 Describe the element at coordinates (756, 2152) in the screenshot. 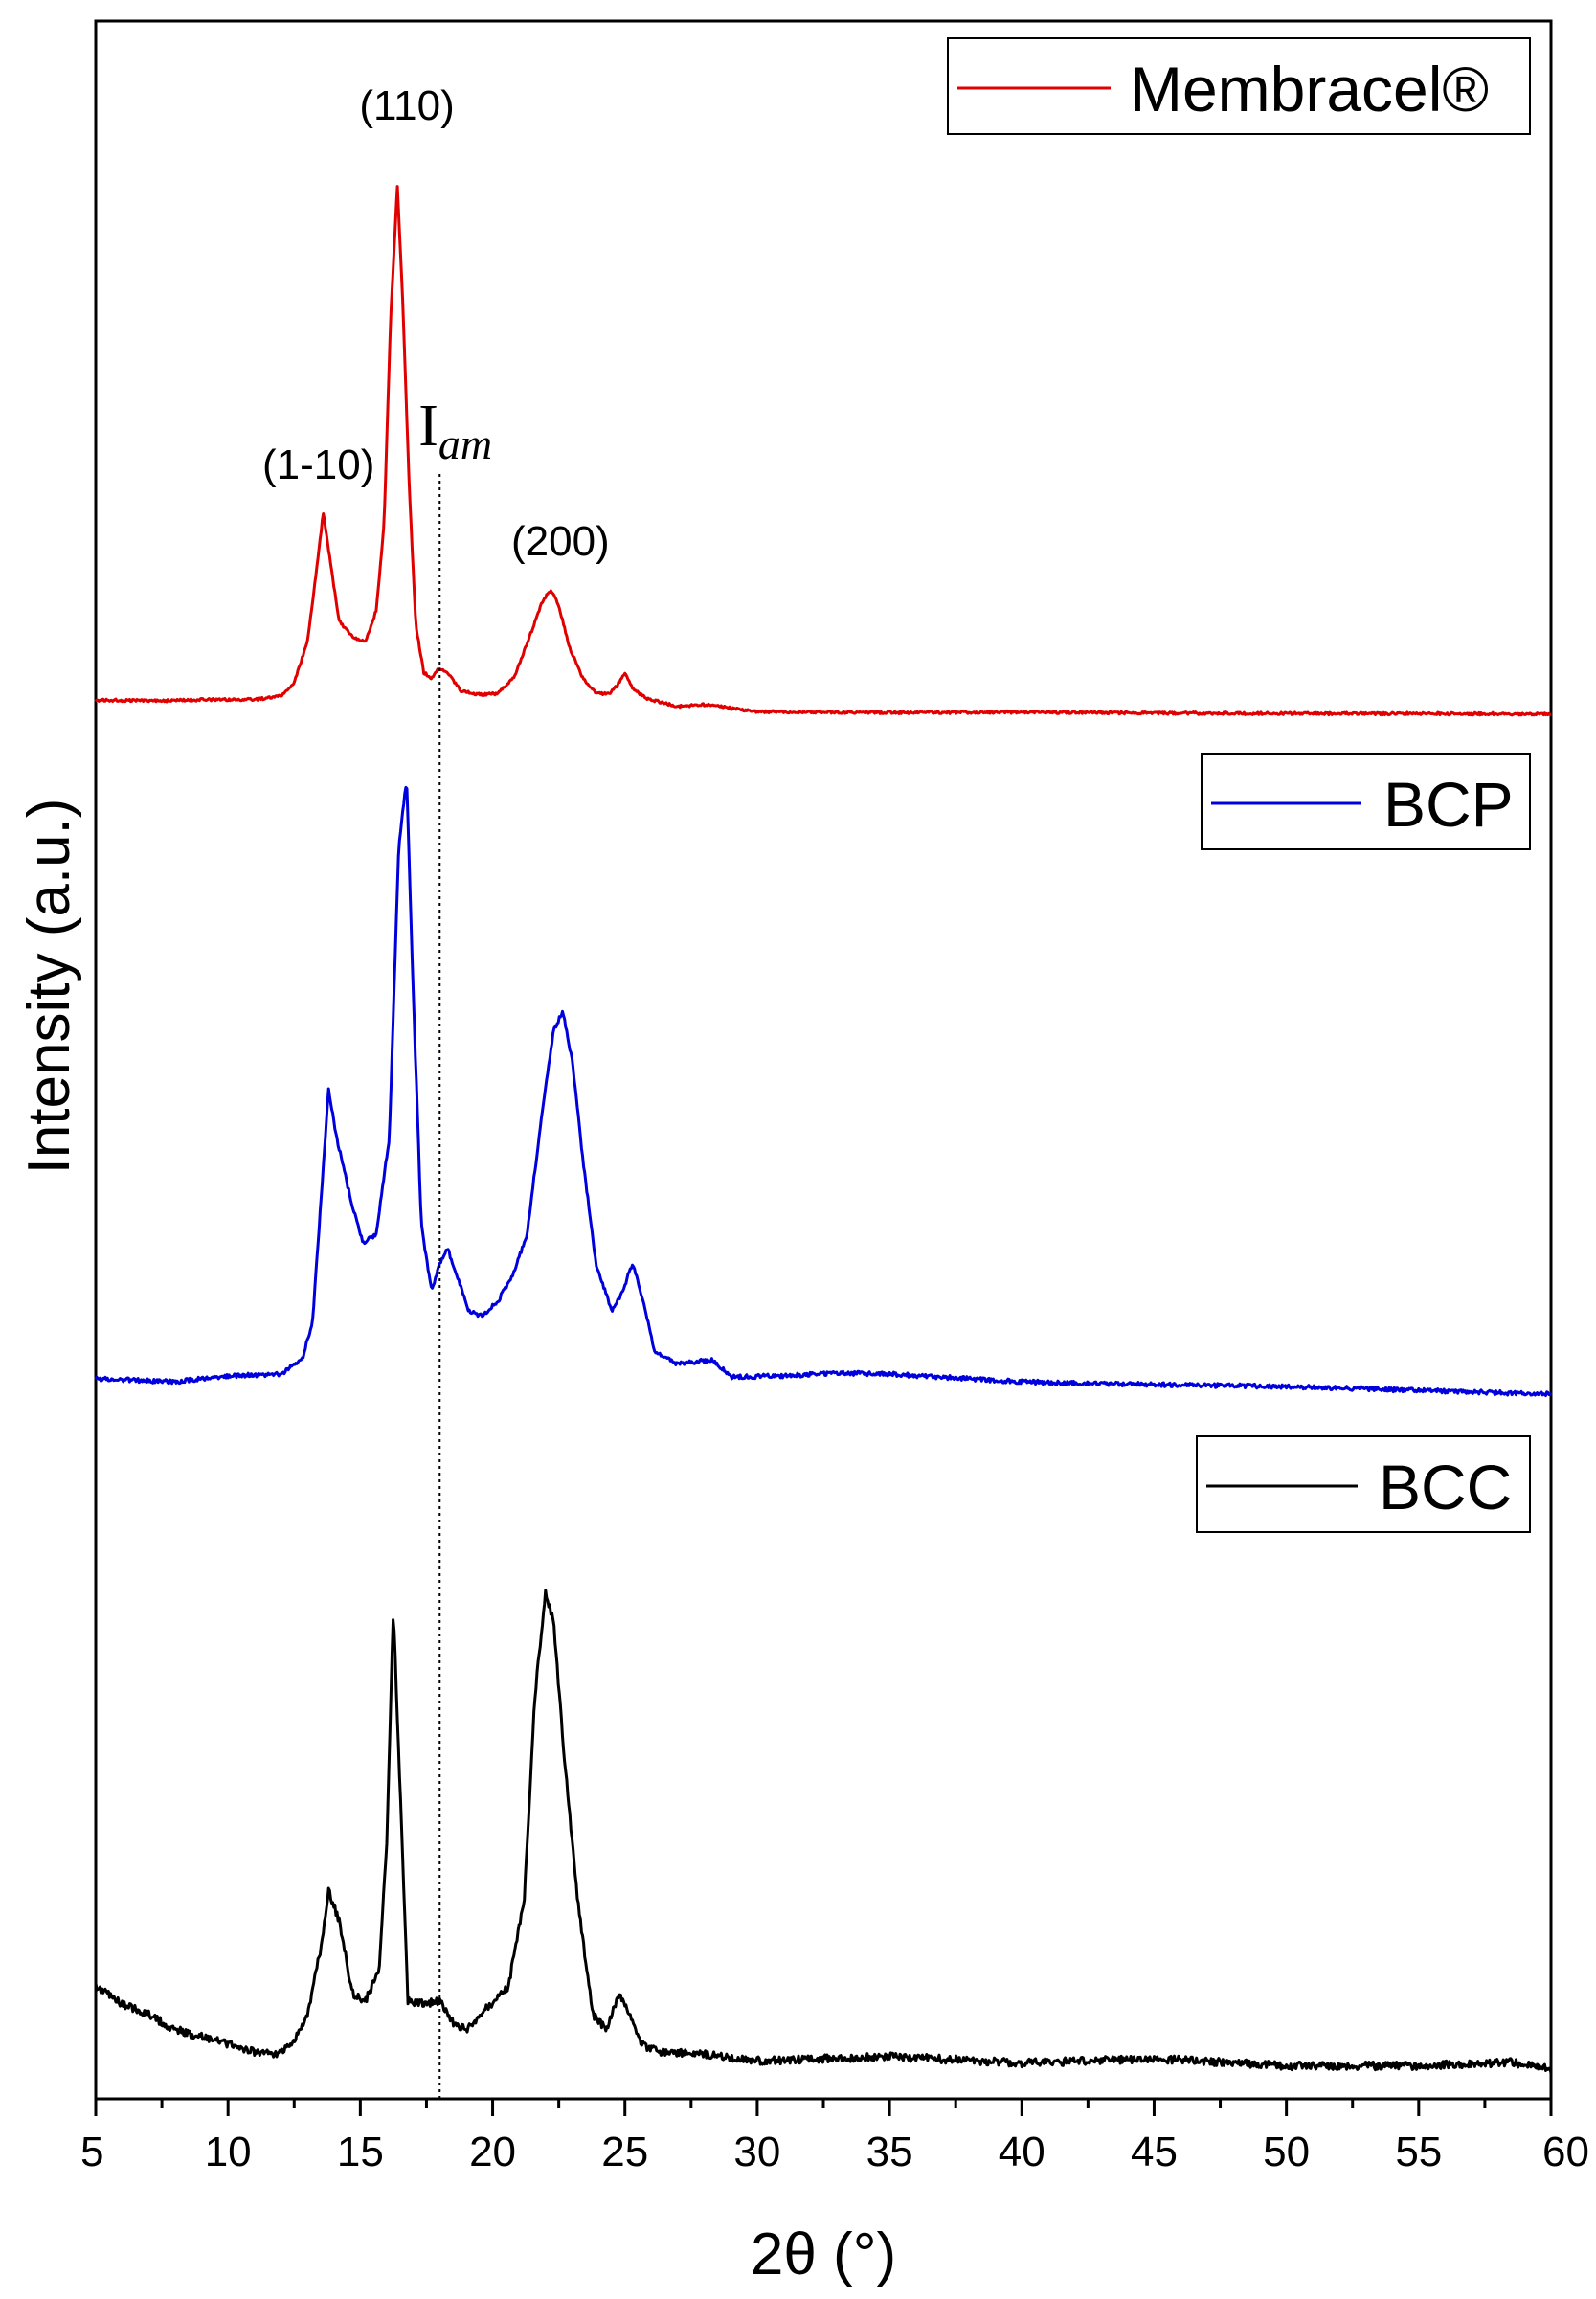

I see `x-tick-label: 30` at that location.